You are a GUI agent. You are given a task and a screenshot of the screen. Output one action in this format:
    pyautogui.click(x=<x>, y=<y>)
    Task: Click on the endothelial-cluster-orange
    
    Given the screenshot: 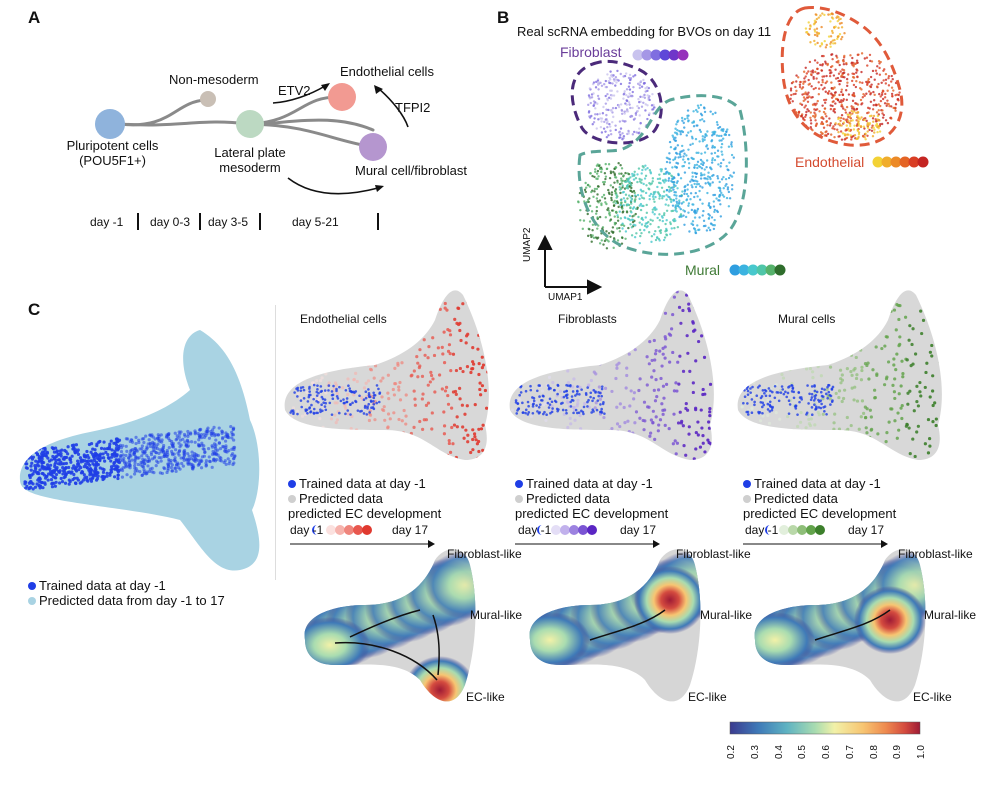 What is the action you would take?
    pyautogui.click(x=825, y=30)
    